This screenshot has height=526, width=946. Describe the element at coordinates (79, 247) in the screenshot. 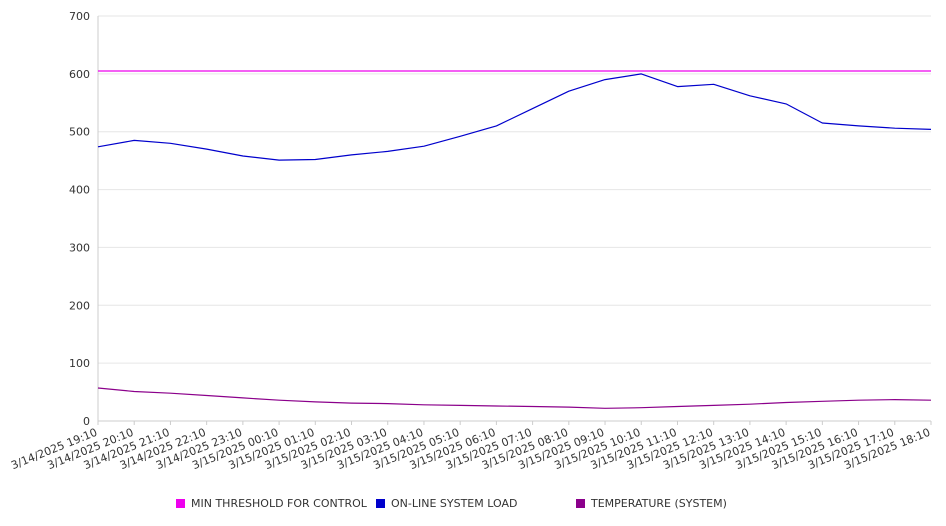

I see `y-tick-label: 300` at that location.